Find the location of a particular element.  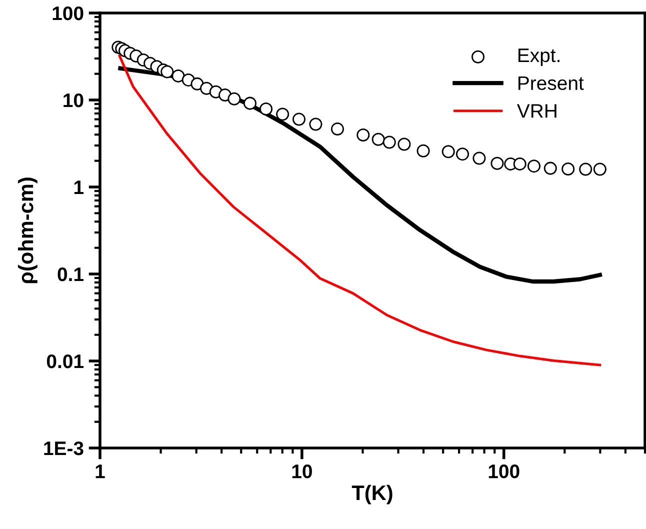

y-tick-label: 100 is located at coordinates (68, 13).